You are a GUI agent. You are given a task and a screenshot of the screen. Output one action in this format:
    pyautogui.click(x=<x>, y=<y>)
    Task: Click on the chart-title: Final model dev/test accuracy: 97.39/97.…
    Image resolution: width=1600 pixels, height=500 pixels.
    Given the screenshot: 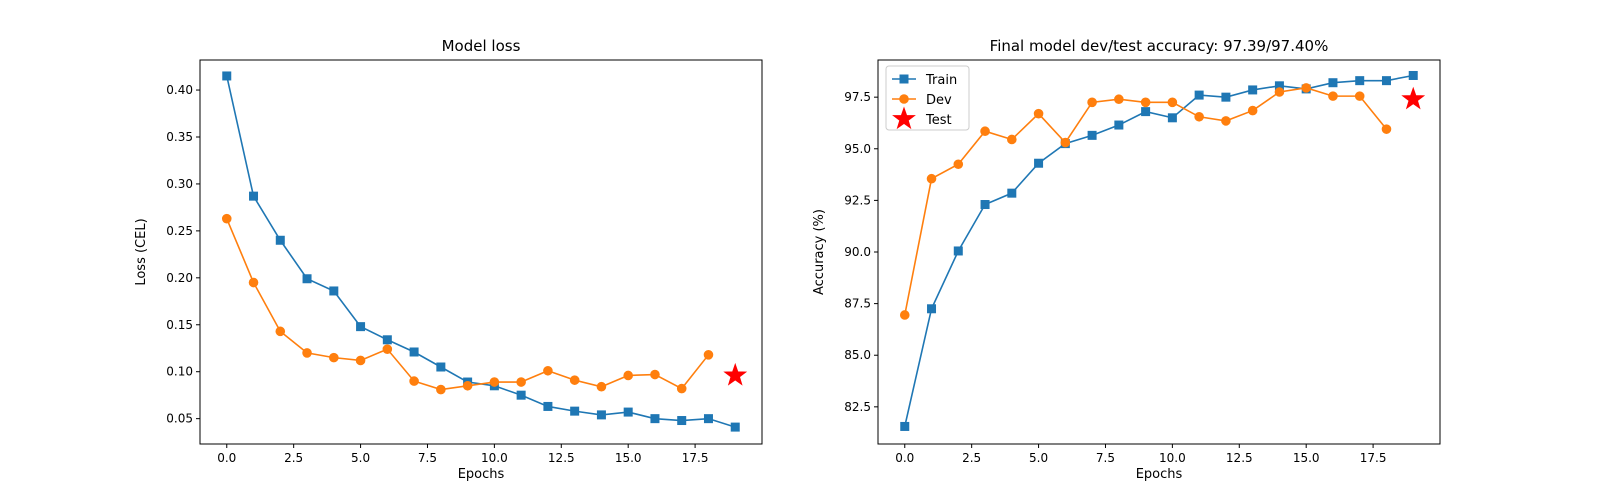 What is the action you would take?
    pyautogui.click(x=1159, y=46)
    